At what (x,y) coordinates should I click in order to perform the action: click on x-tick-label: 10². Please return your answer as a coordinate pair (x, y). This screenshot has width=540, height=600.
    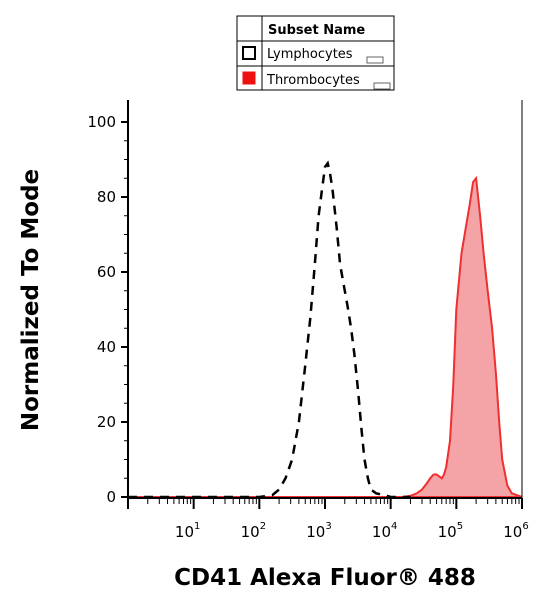
    Looking at the image, I should click on (253, 531).